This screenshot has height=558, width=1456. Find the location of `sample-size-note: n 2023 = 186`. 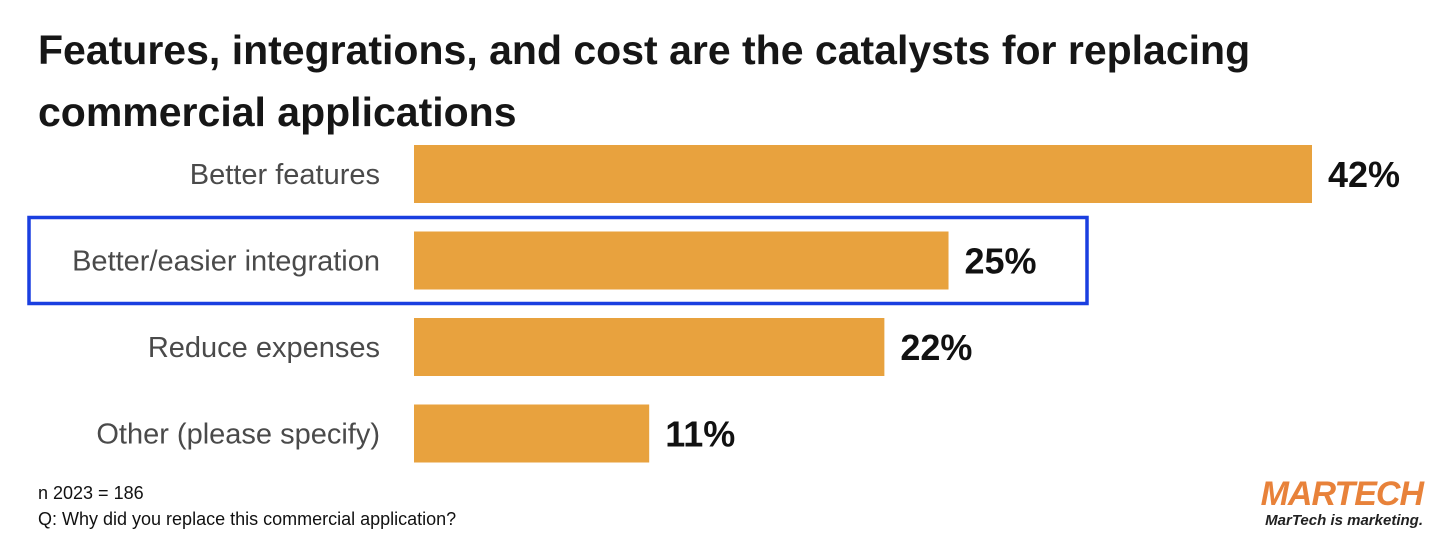

sample-size-note: n 2023 = 186 is located at coordinates (91, 493).